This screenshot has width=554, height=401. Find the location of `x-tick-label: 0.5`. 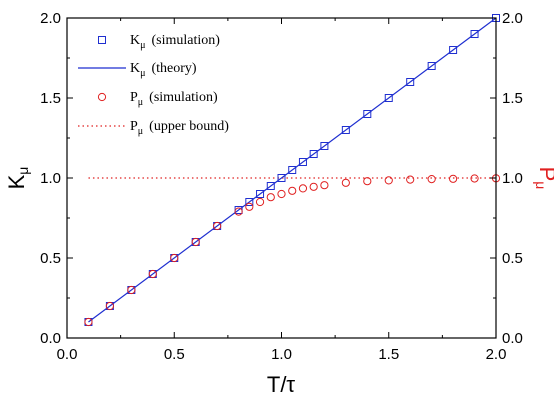

x-tick-label: 0.5 is located at coordinates (174, 354).